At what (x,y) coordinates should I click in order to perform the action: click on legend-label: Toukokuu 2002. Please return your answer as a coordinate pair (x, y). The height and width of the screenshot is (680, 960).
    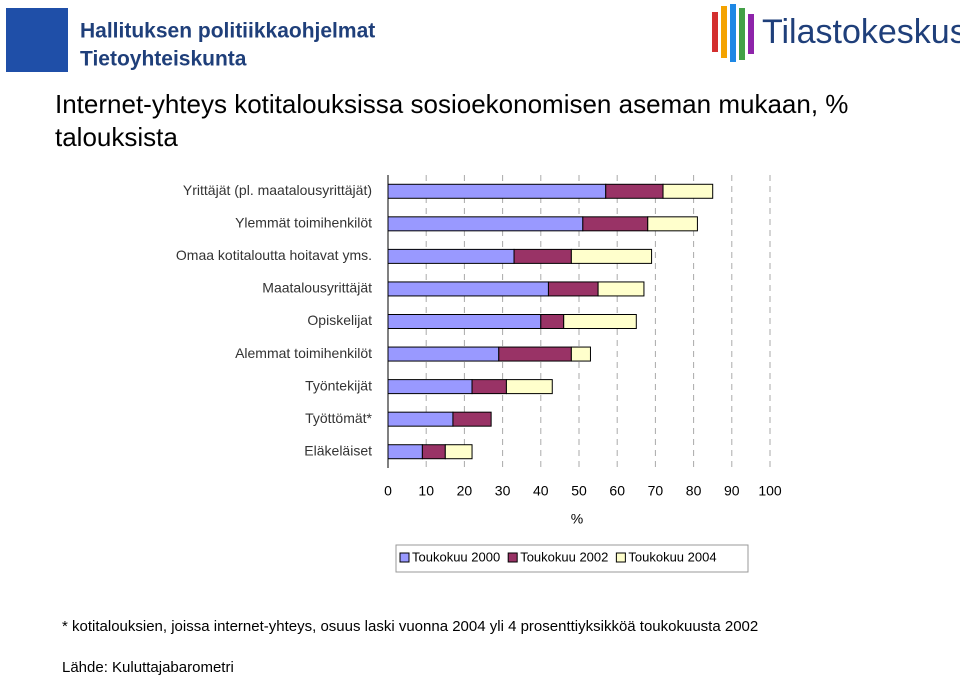
    Looking at the image, I should click on (564, 556).